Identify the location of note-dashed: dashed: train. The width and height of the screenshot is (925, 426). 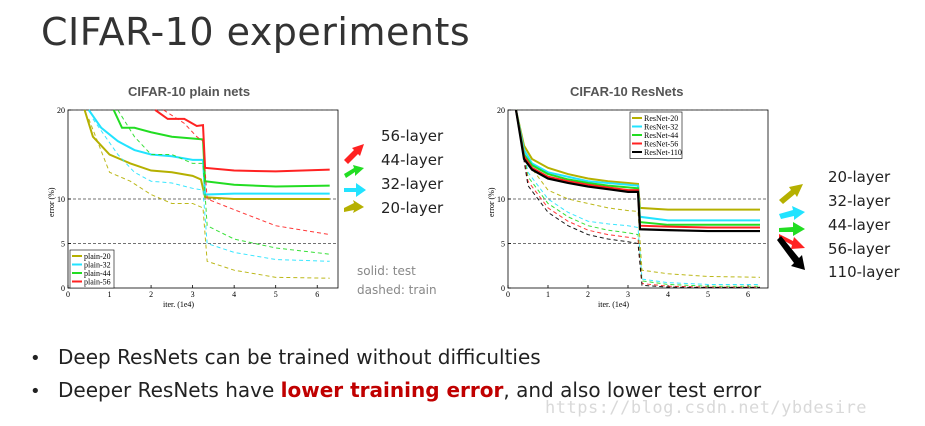
(397, 290).